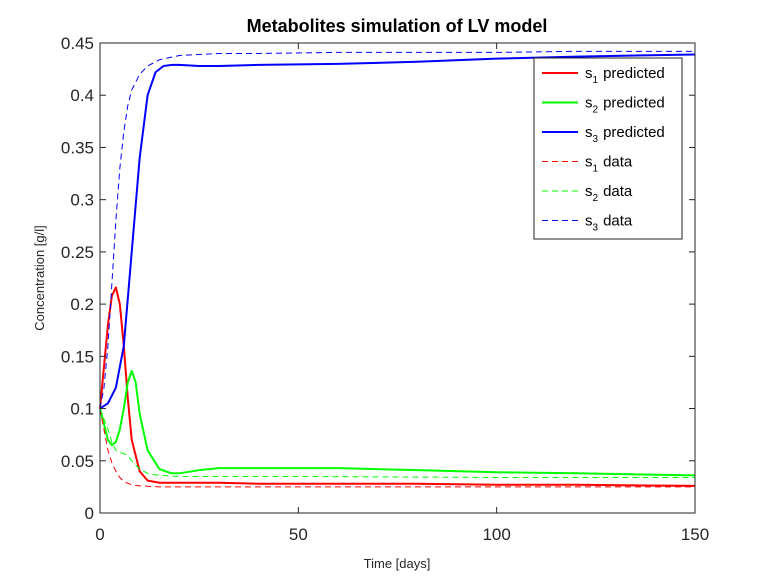  What do you see at coordinates (82, 304) in the screenshot?
I see `y-tick-label: 0.2` at bounding box center [82, 304].